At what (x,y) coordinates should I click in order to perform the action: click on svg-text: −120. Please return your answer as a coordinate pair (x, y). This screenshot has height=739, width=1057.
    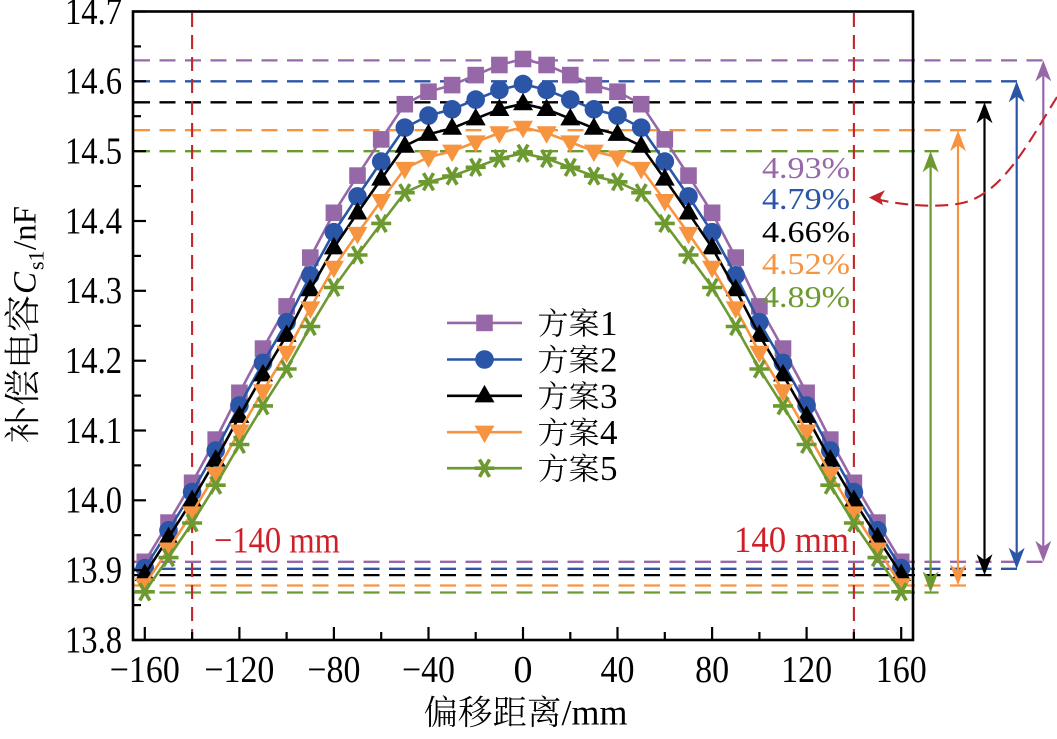
    Looking at the image, I should click on (239, 670).